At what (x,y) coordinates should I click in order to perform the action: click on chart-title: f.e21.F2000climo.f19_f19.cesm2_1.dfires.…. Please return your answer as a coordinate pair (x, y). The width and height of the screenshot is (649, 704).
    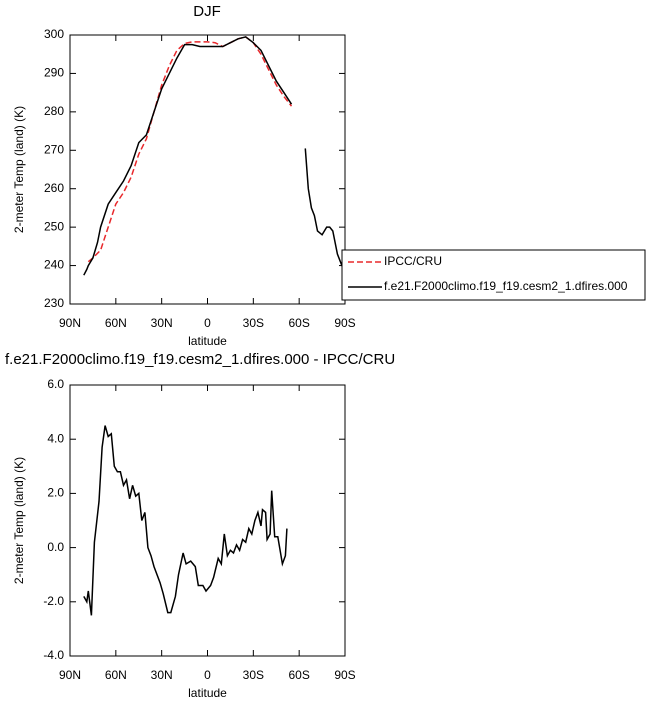
    Looking at the image, I should click on (200, 359).